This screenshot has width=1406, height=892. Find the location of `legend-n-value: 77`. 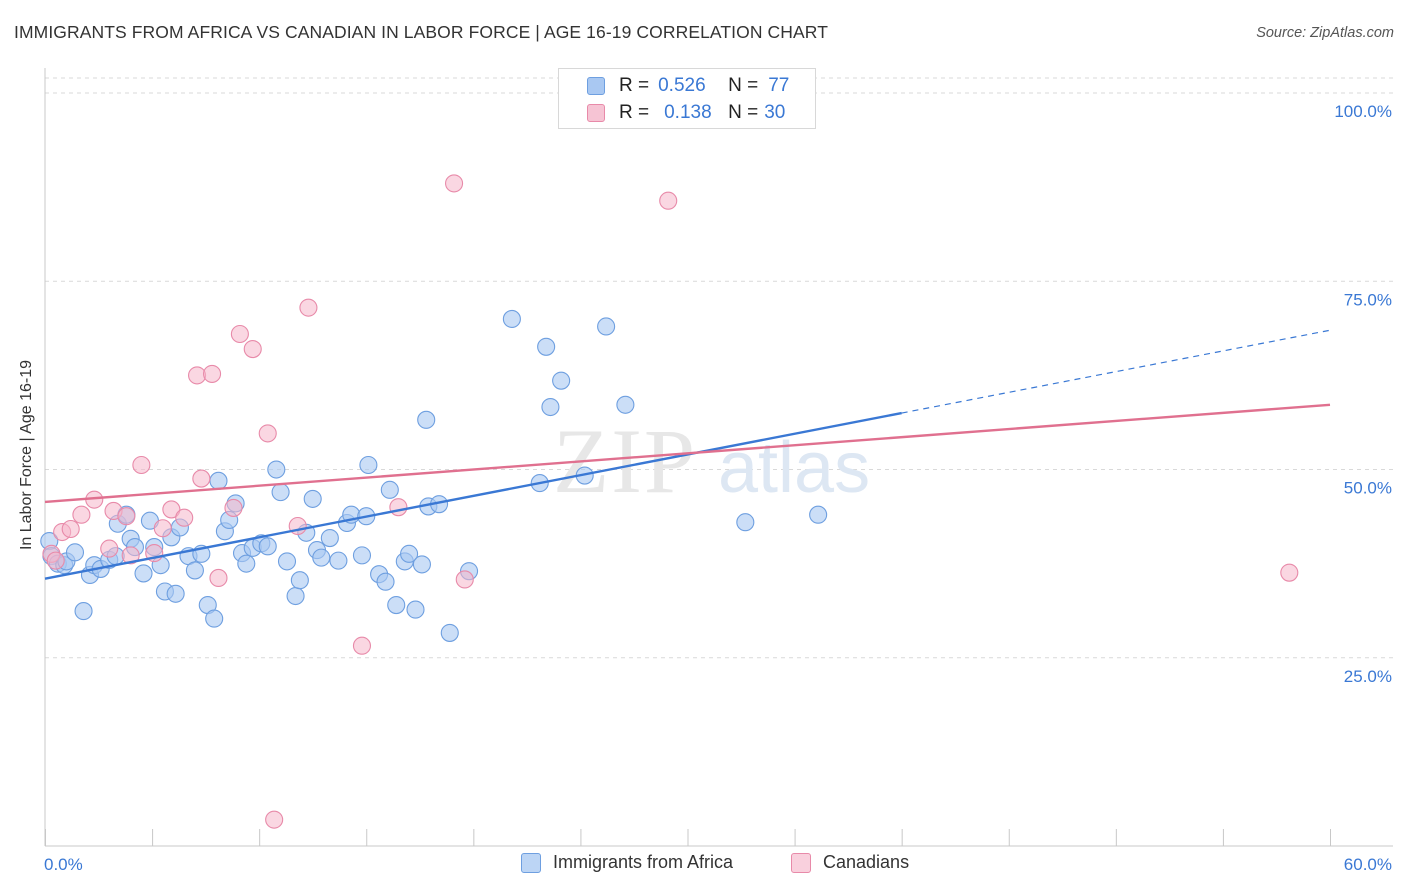

legend-n-value: 77 is located at coordinates (779, 85).